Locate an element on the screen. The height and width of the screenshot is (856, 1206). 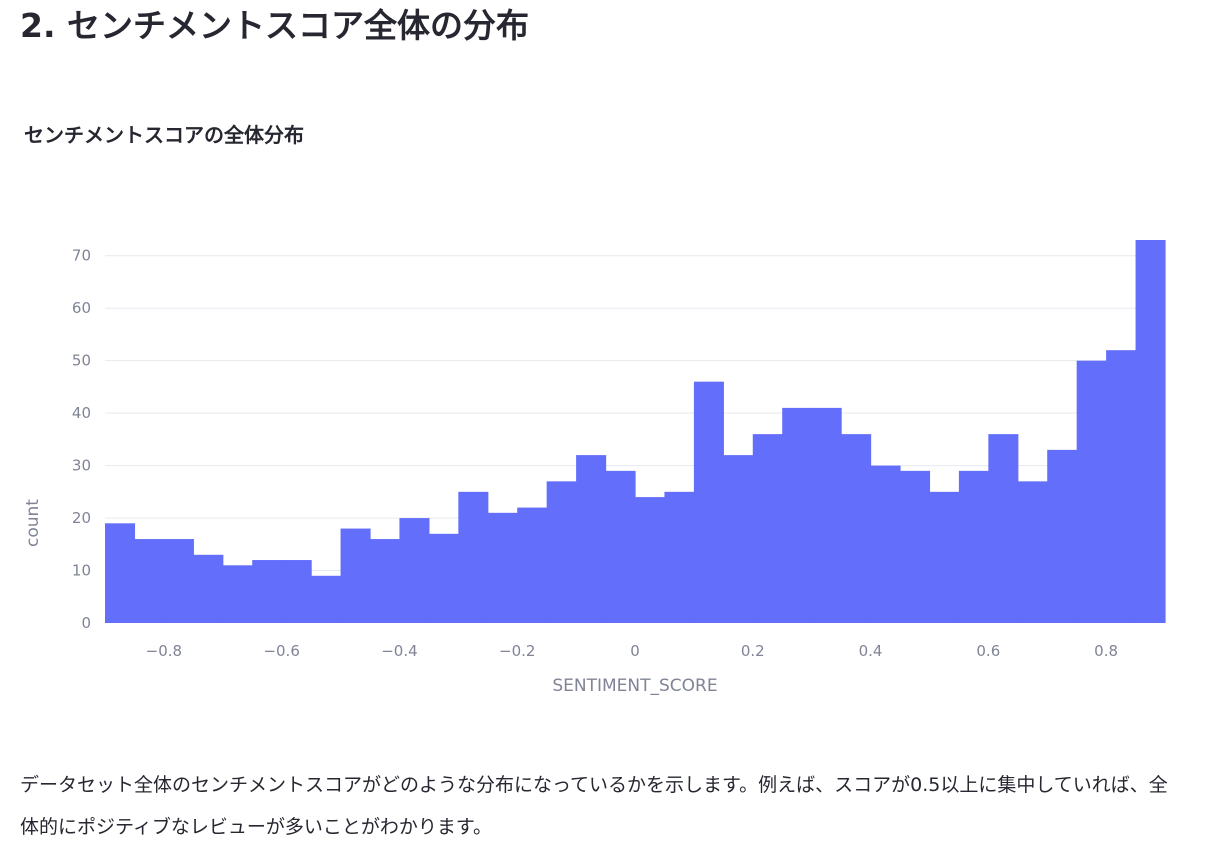
y-tick-label: 0 is located at coordinates (86, 623).